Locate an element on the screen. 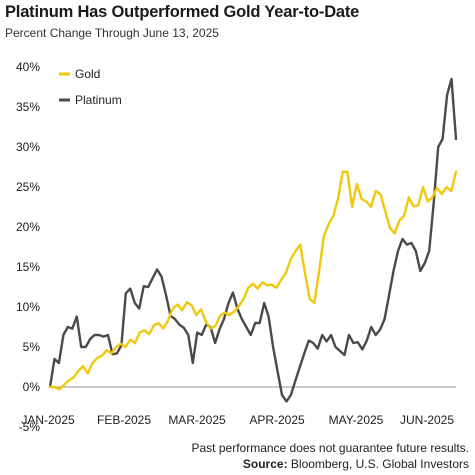 The height and width of the screenshot is (475, 475). y-tick-label: 35% is located at coordinates (28, 107).